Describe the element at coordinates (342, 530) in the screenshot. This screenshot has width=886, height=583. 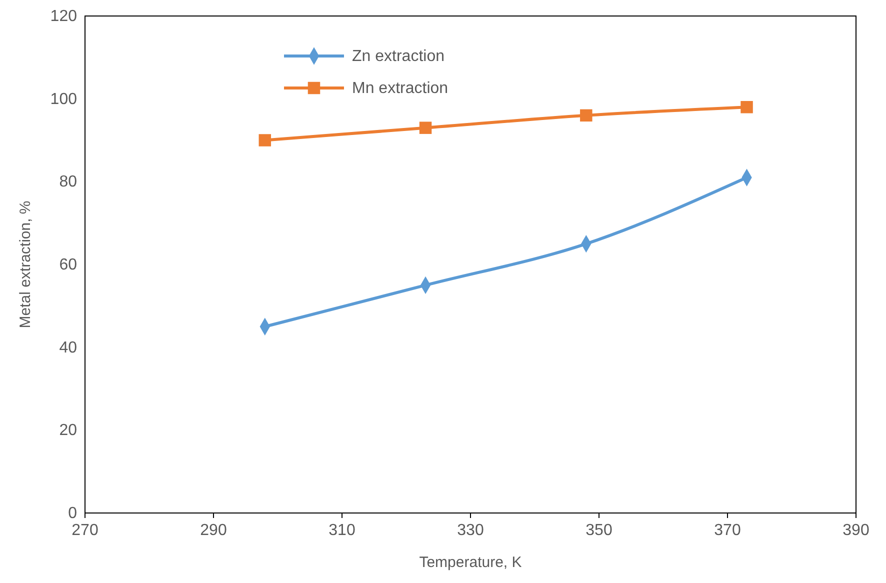
I see `x-tick-label: 310` at that location.